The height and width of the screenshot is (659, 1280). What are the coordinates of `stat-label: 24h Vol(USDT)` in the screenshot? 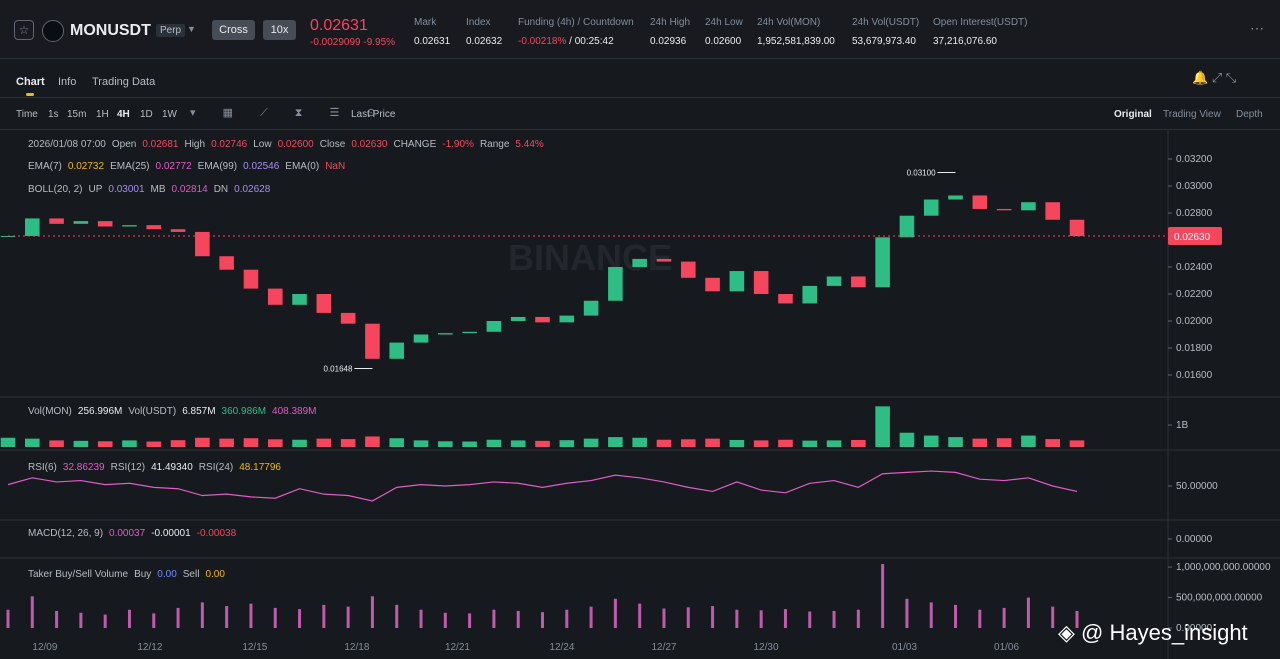 It's located at (886, 22).